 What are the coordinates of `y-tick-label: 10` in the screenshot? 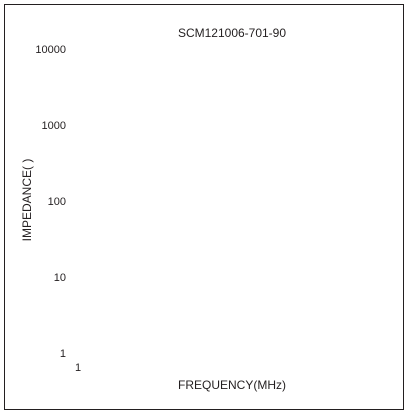 It's located at (60, 278).